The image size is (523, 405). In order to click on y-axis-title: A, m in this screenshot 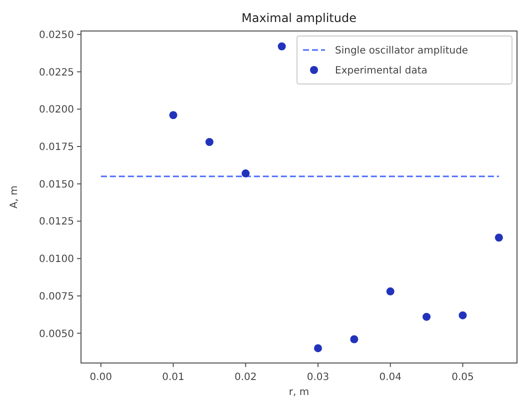, I will do `click(14, 197)`.